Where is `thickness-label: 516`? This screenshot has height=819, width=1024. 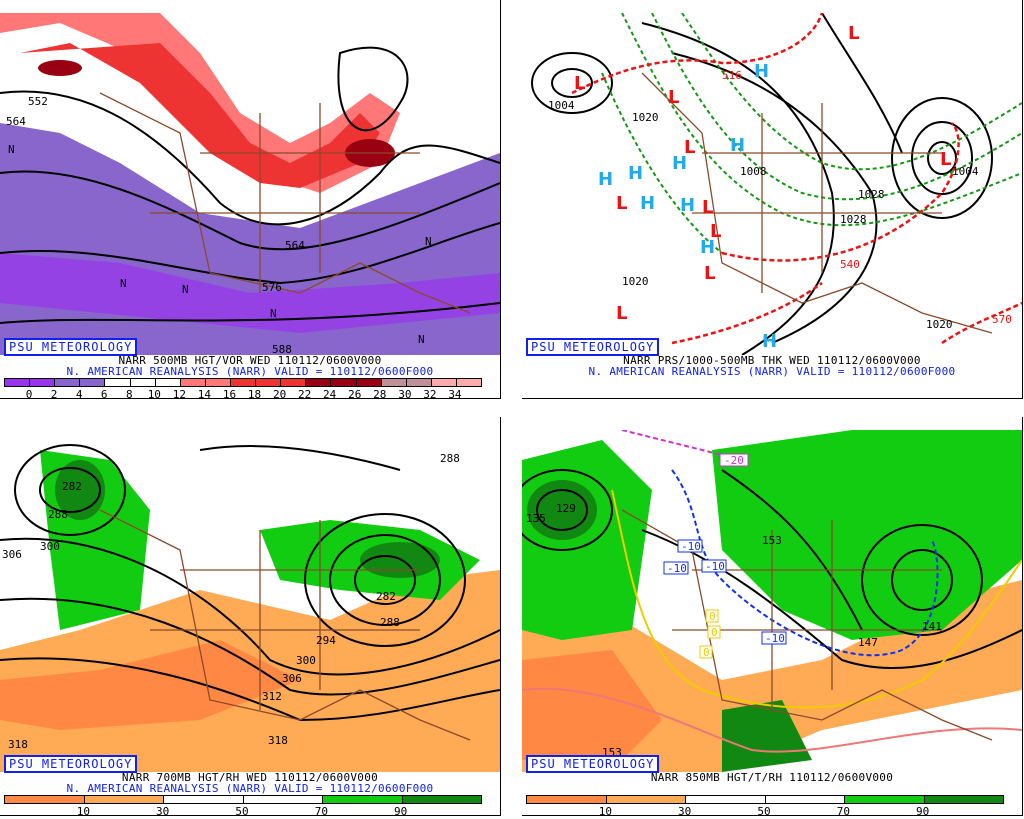 thickness-label: 516 is located at coordinates (732, 75).